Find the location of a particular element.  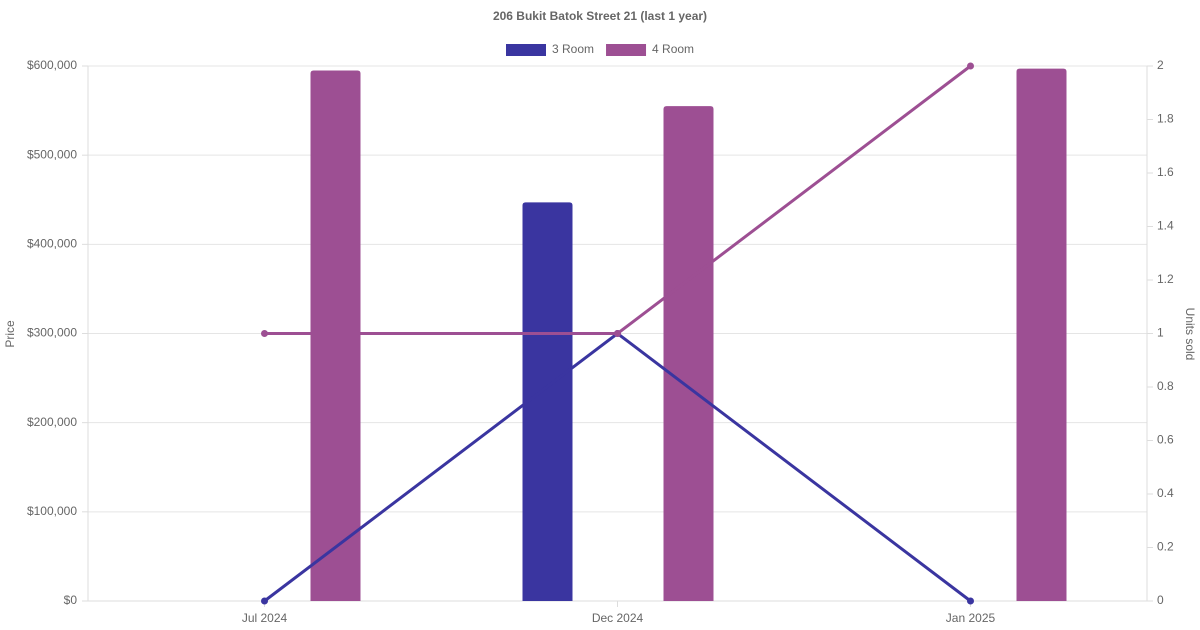

y-axis-title: Price is located at coordinates (10, 334).